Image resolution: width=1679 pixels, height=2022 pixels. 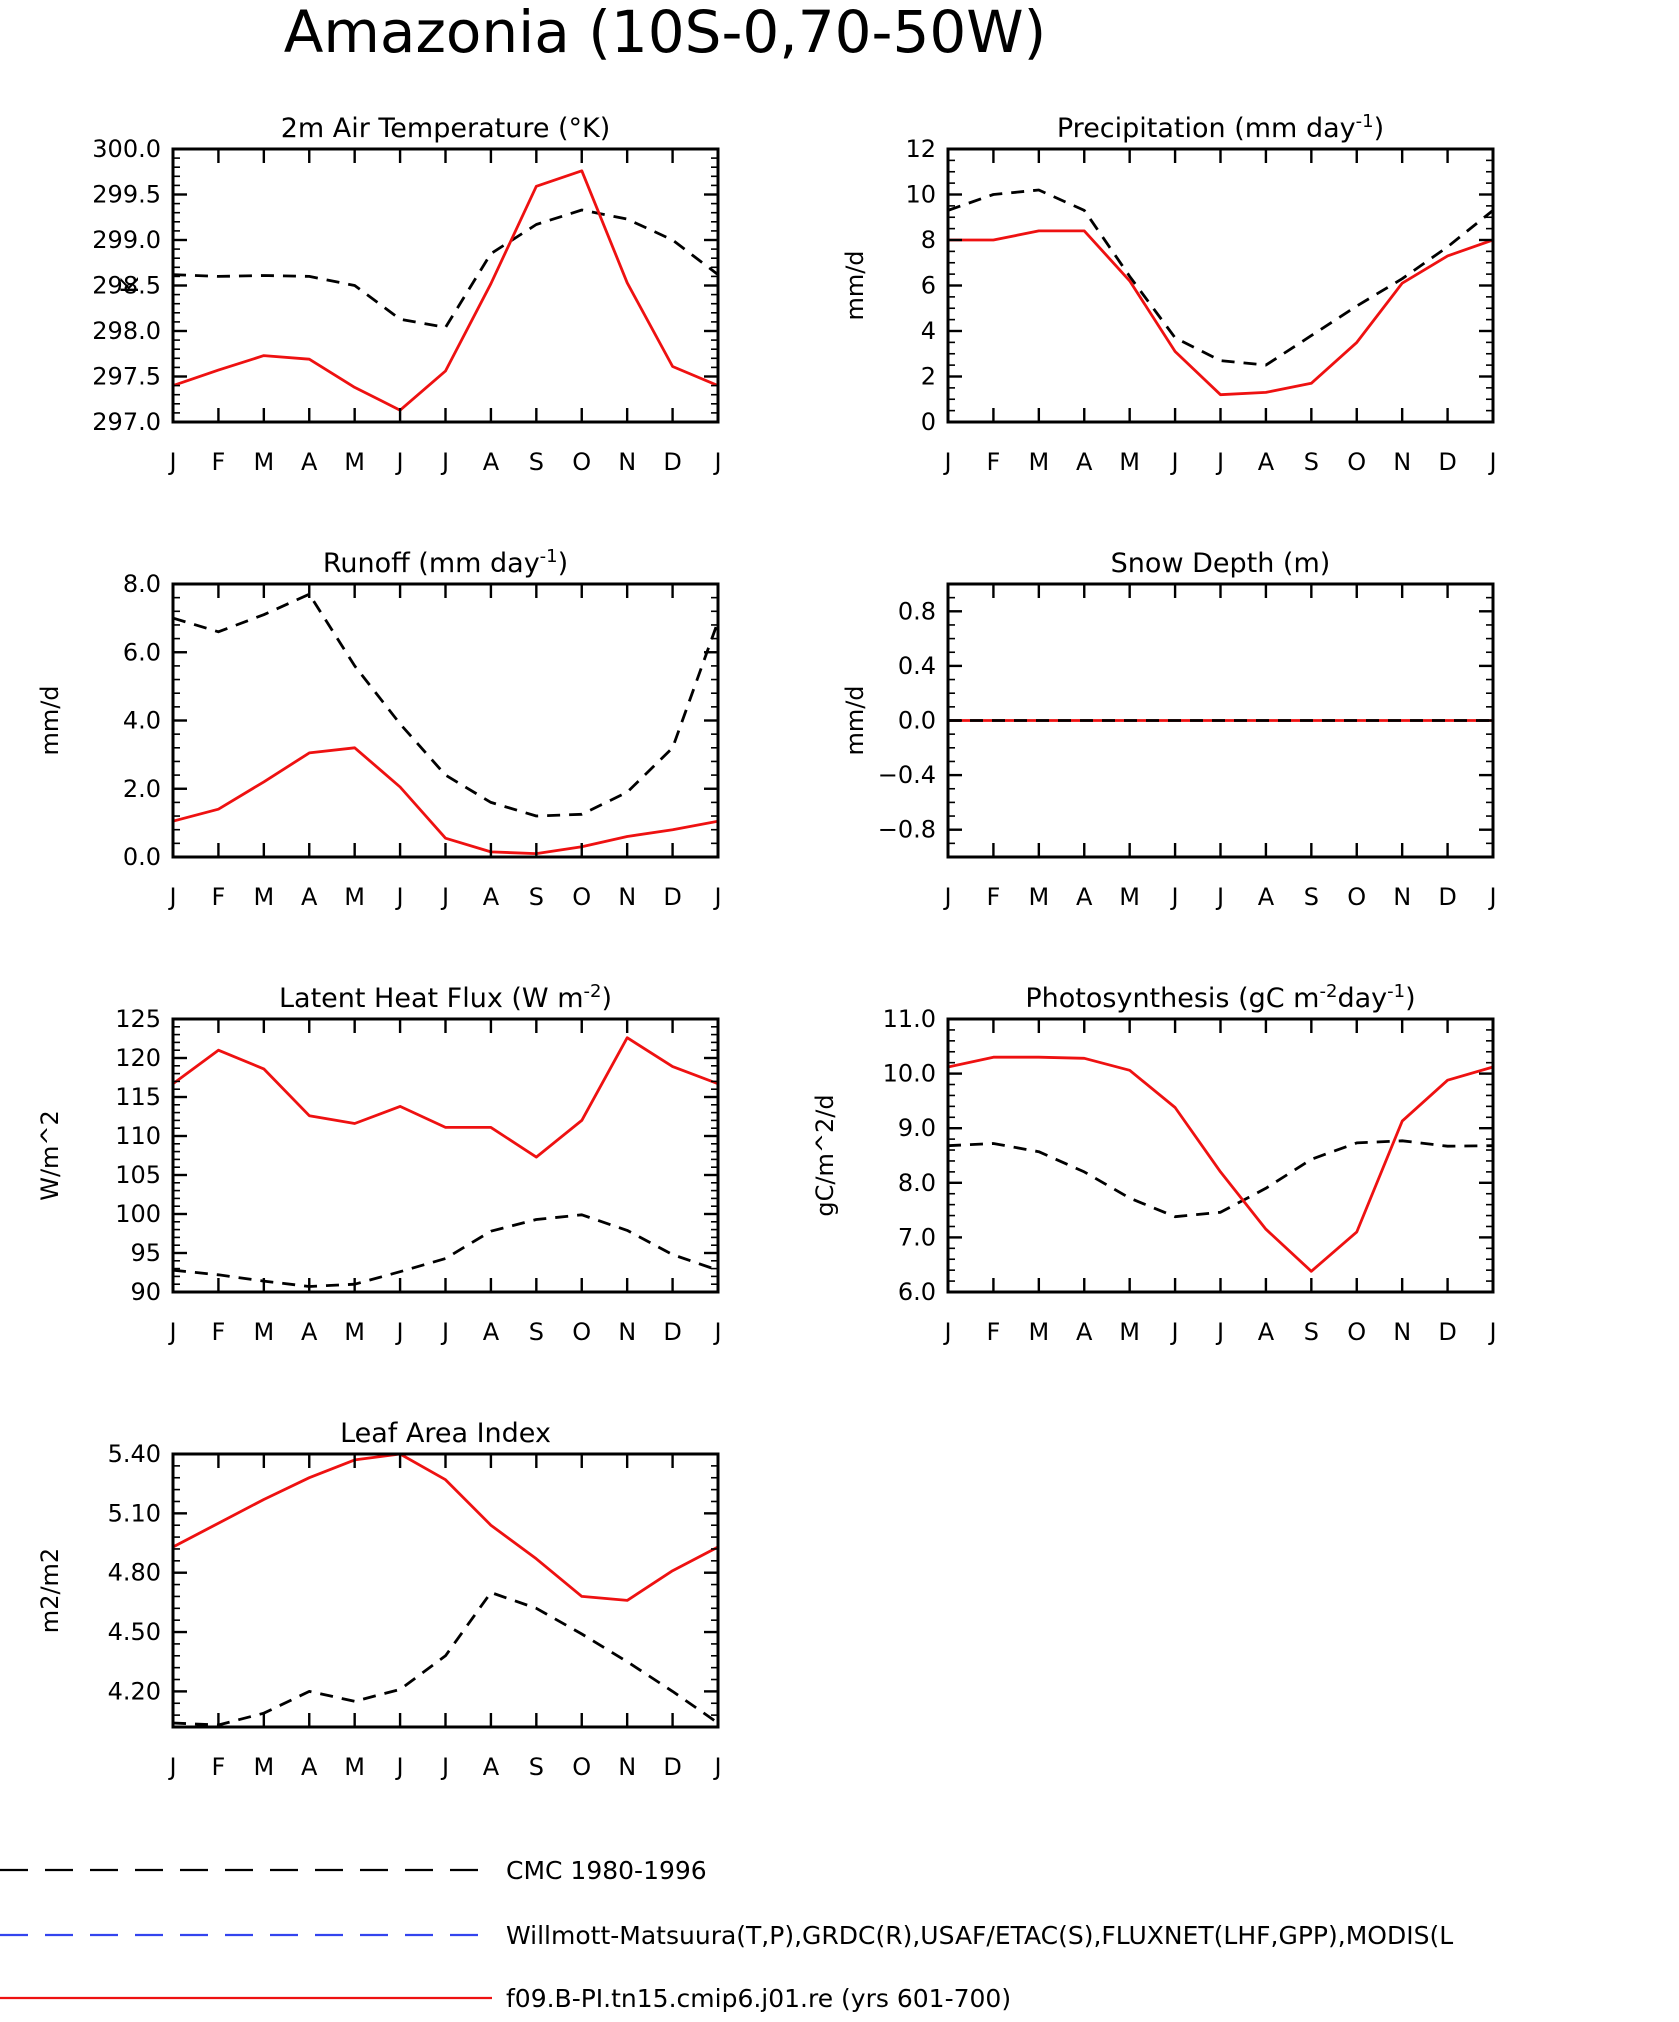 What do you see at coordinates (134, 1691) in the screenshot?
I see `y-tick-label: 4.20` at bounding box center [134, 1691].